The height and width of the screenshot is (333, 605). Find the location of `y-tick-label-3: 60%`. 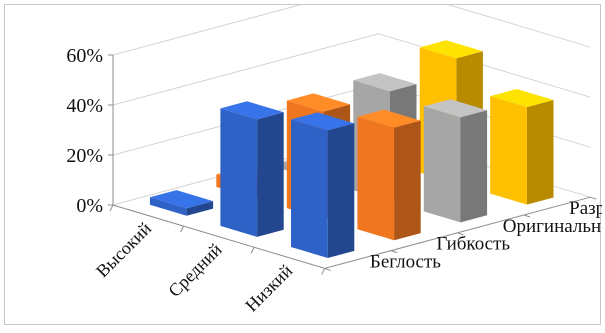

y-tick-label-3: 60% is located at coordinates (84, 56).